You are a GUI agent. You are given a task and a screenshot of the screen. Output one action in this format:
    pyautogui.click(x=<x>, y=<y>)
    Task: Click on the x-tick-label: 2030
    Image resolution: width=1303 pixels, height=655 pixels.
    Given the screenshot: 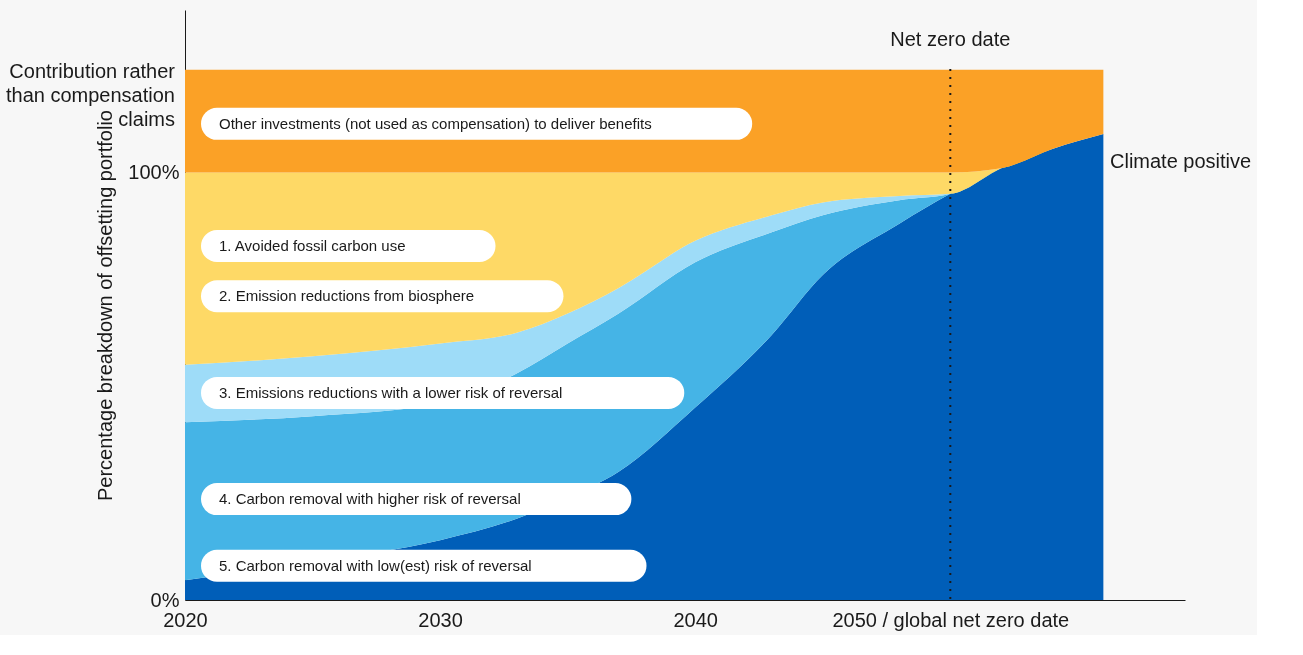 What is the action you would take?
    pyautogui.click(x=440, y=619)
    